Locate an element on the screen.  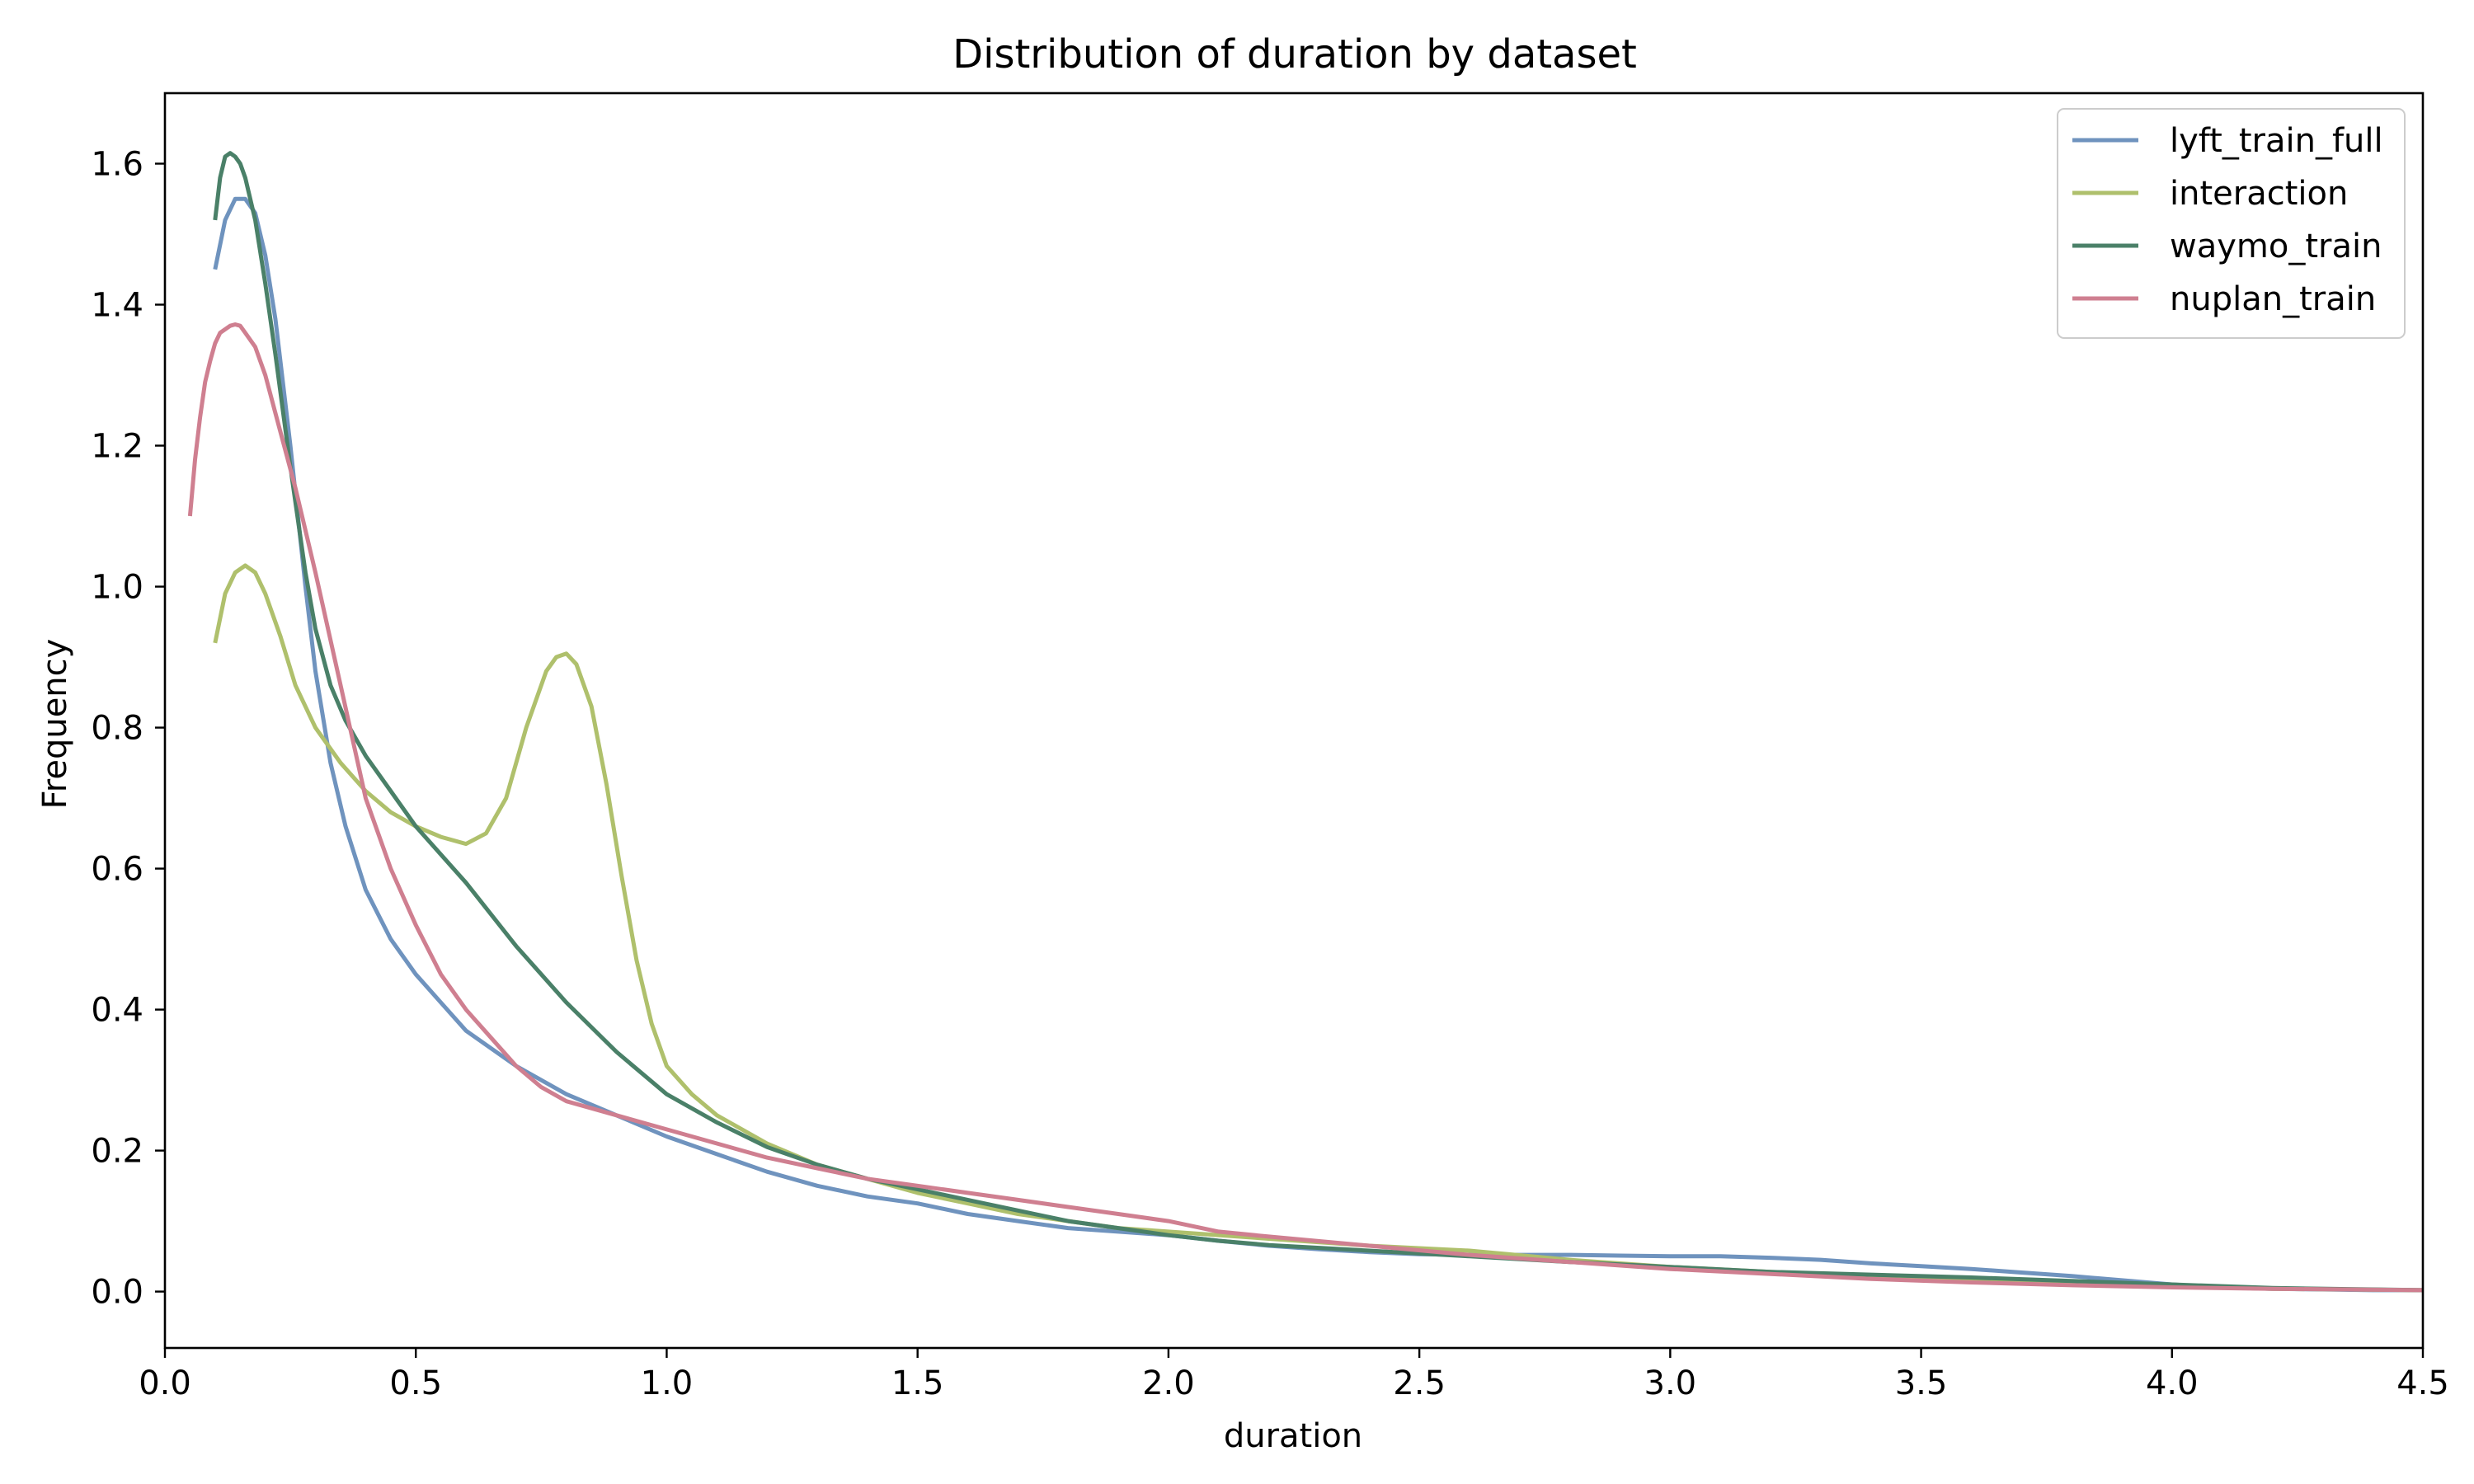
x-tick-label: 0.0 is located at coordinates (165, 1383).